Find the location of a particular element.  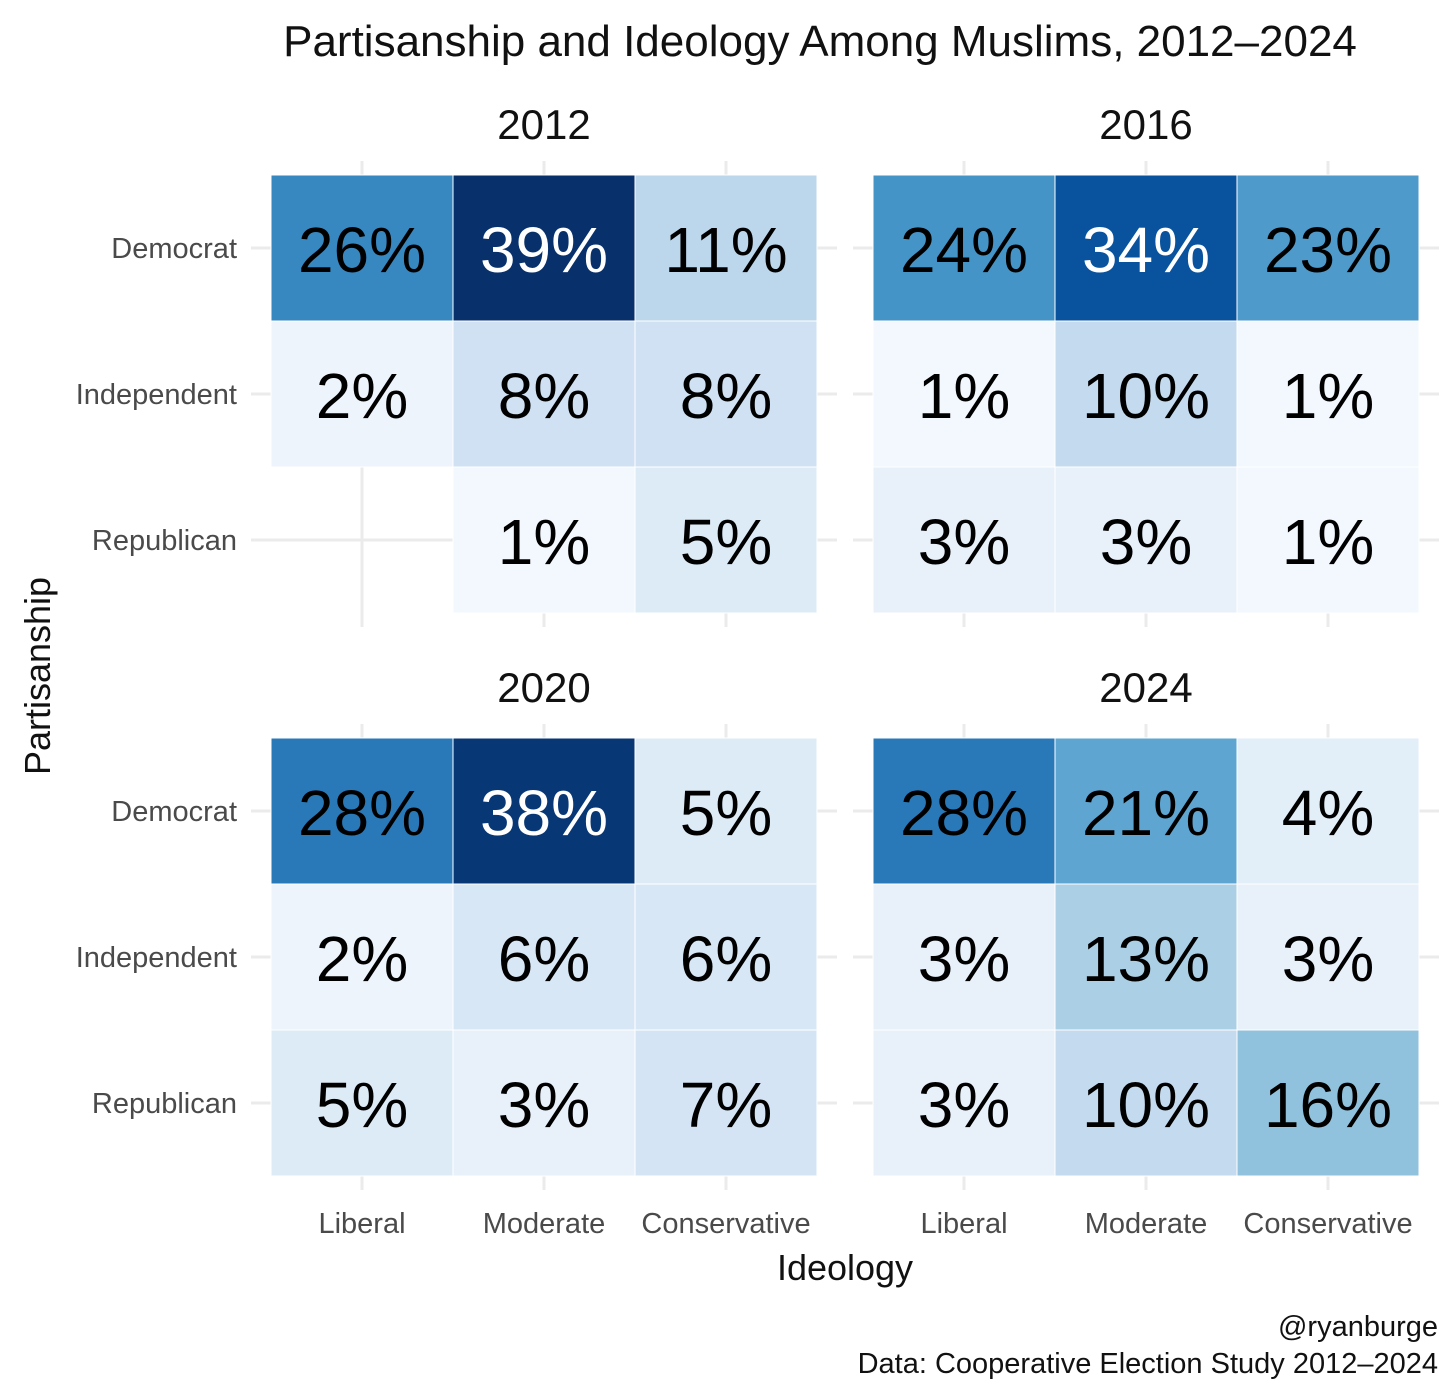

tile-value-label: 23% is located at coordinates (1328, 250).